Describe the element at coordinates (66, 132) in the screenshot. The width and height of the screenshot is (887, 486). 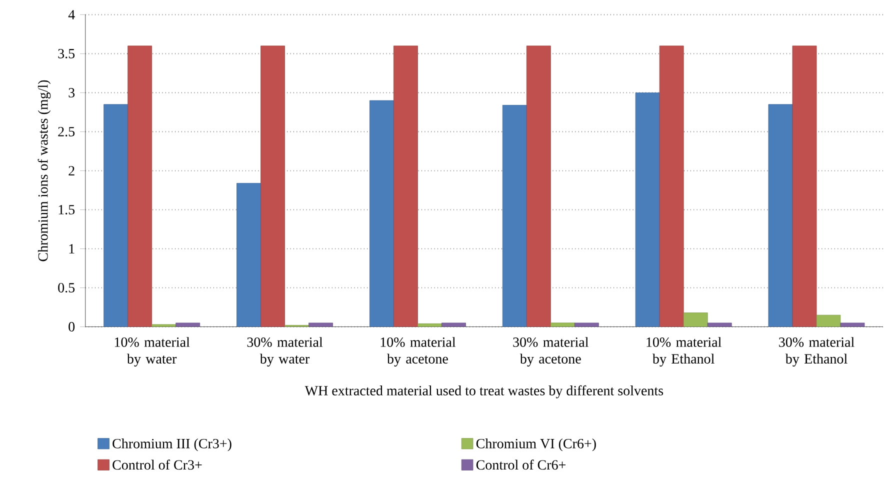
I see `y-tick-label: 2.5` at that location.